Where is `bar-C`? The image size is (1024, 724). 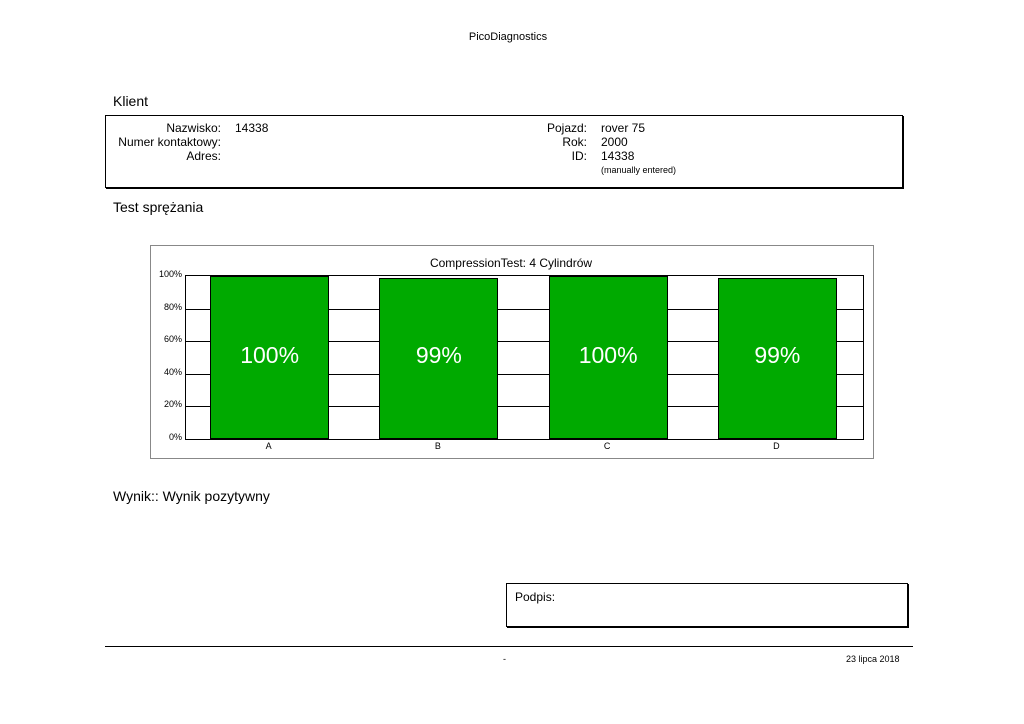 bar-C is located at coordinates (608, 357).